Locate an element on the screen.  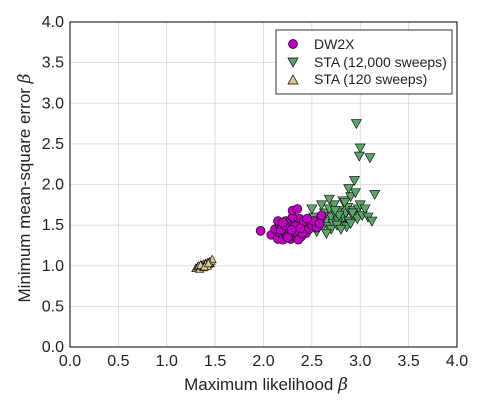
x-tick-label: 2.0 is located at coordinates (263, 361).